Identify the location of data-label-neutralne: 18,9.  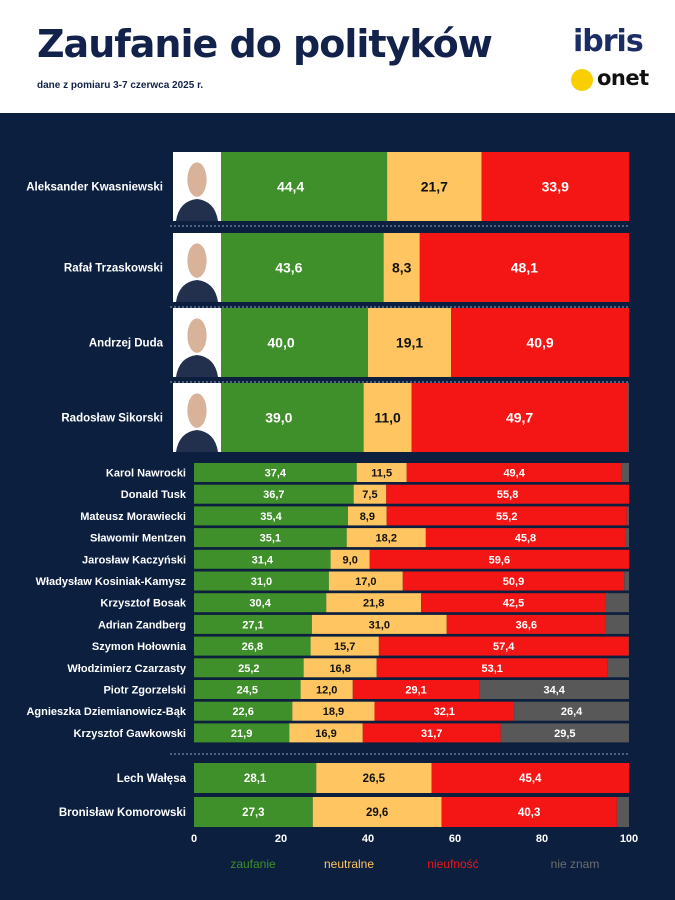
(333, 712).